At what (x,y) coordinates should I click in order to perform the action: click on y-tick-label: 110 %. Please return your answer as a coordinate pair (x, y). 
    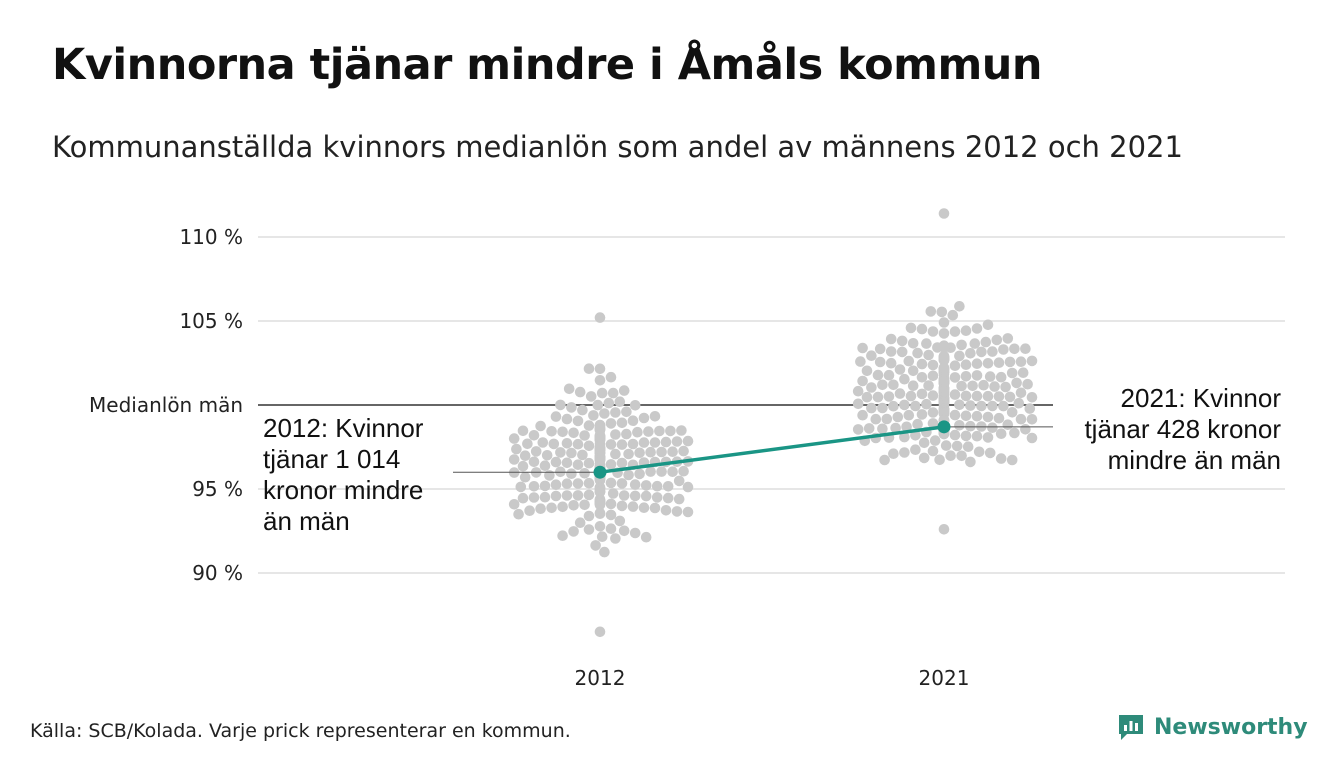
    Looking at the image, I should click on (211, 237).